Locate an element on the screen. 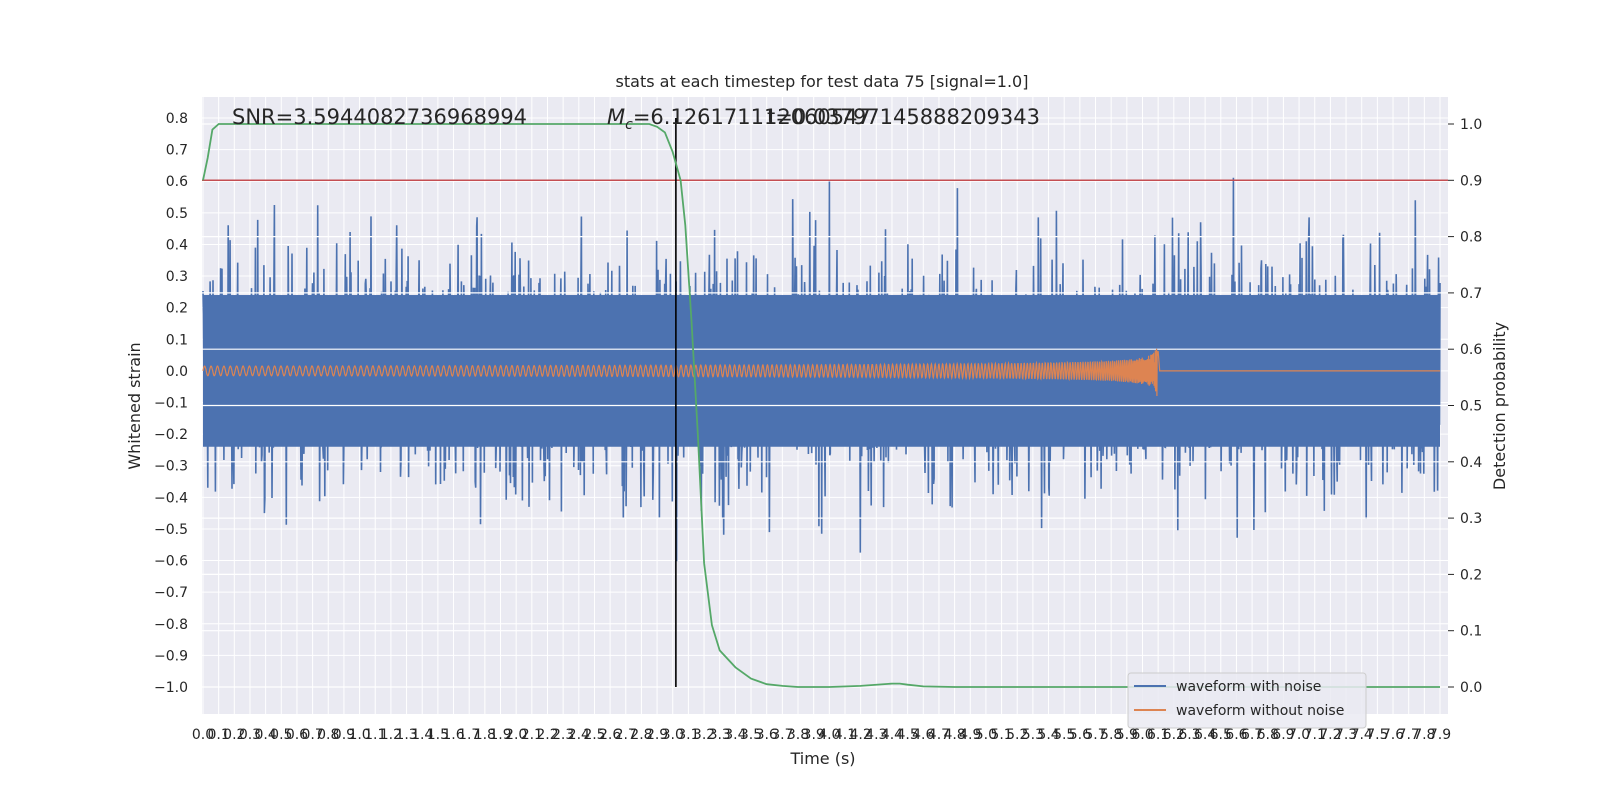  x-tick-label: 2.0 is located at coordinates (516, 735).